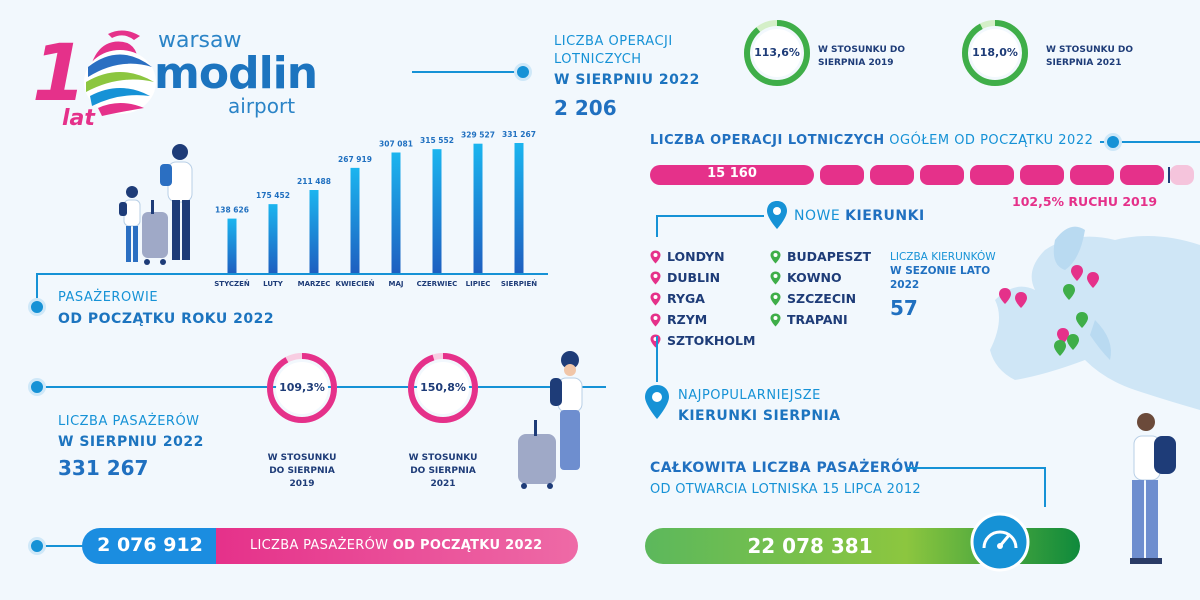 Image resolution: width=1200 pixels, height=600 pixels. What do you see at coordinates (1000, 542) in the screenshot?
I see `speedometer-icon` at bounding box center [1000, 542].